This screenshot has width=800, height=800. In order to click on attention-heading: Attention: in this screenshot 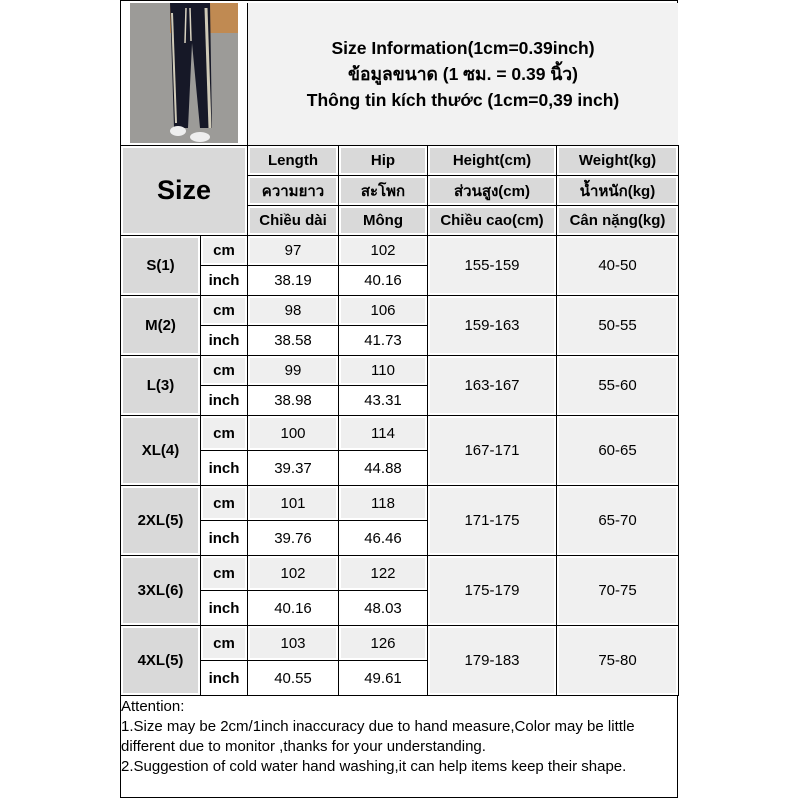, I will do `click(153, 706)`.